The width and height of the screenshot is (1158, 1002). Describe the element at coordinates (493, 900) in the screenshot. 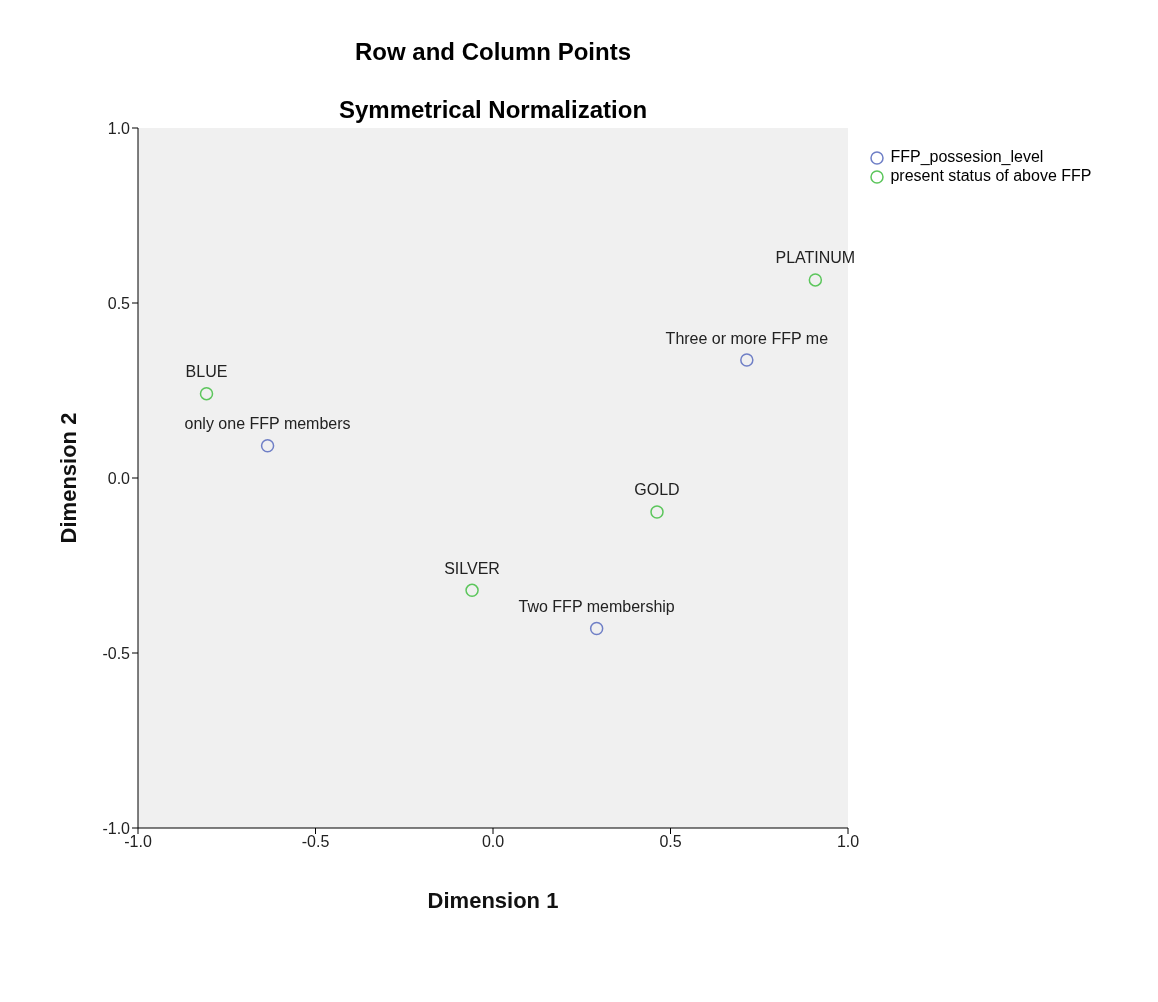

I see `x-axis-title: Dimension 1` at that location.